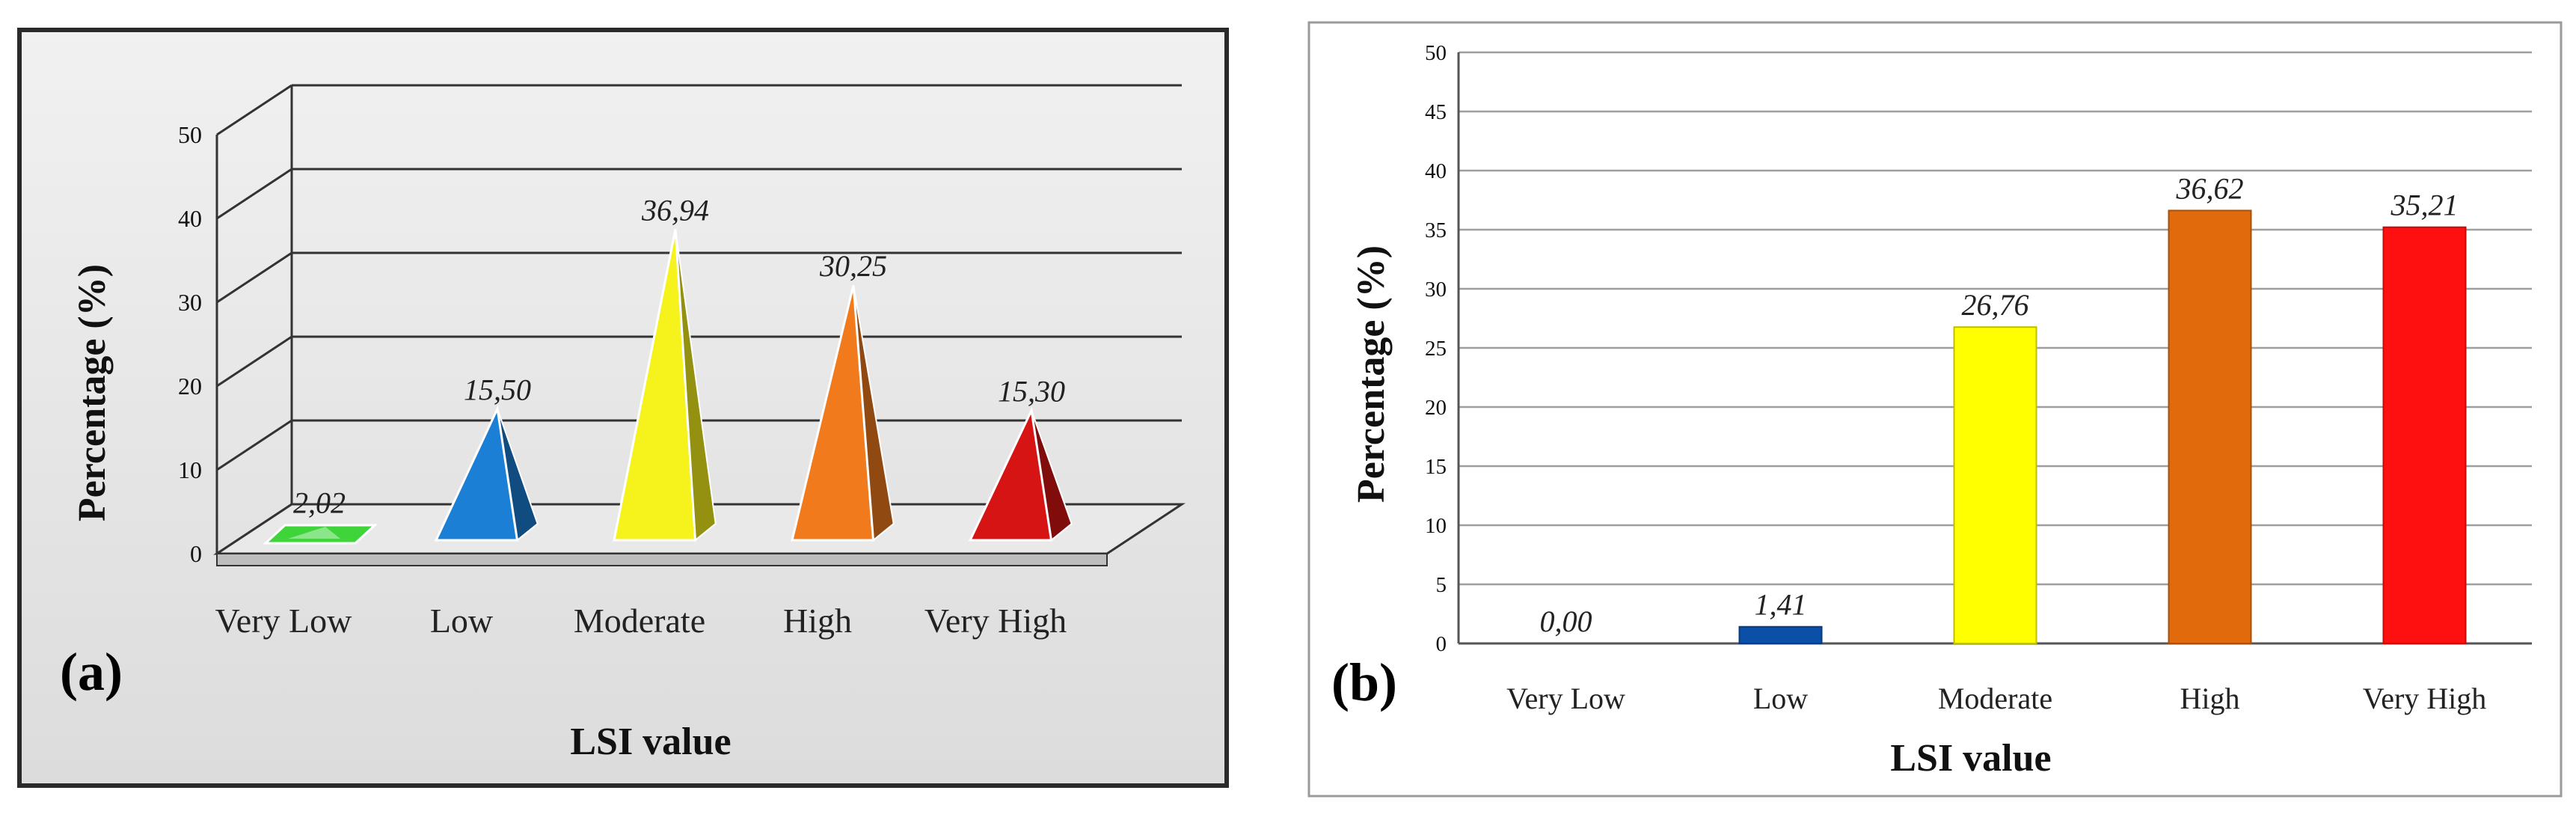  What do you see at coordinates (1436, 290) in the screenshot?
I see `chart-b-ytick: 30` at bounding box center [1436, 290].